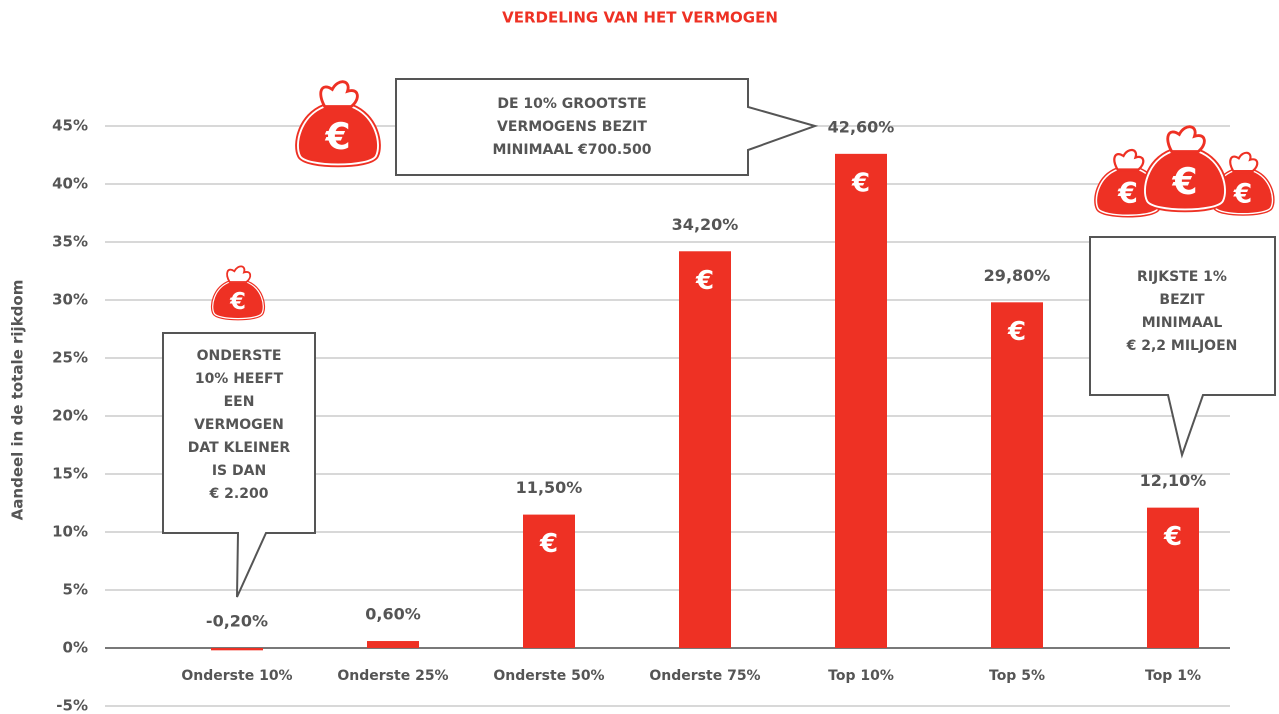 Image resolution: width=1279 pixels, height=714 pixels. I want to click on annotation: DAT KLEINER, so click(239, 448).